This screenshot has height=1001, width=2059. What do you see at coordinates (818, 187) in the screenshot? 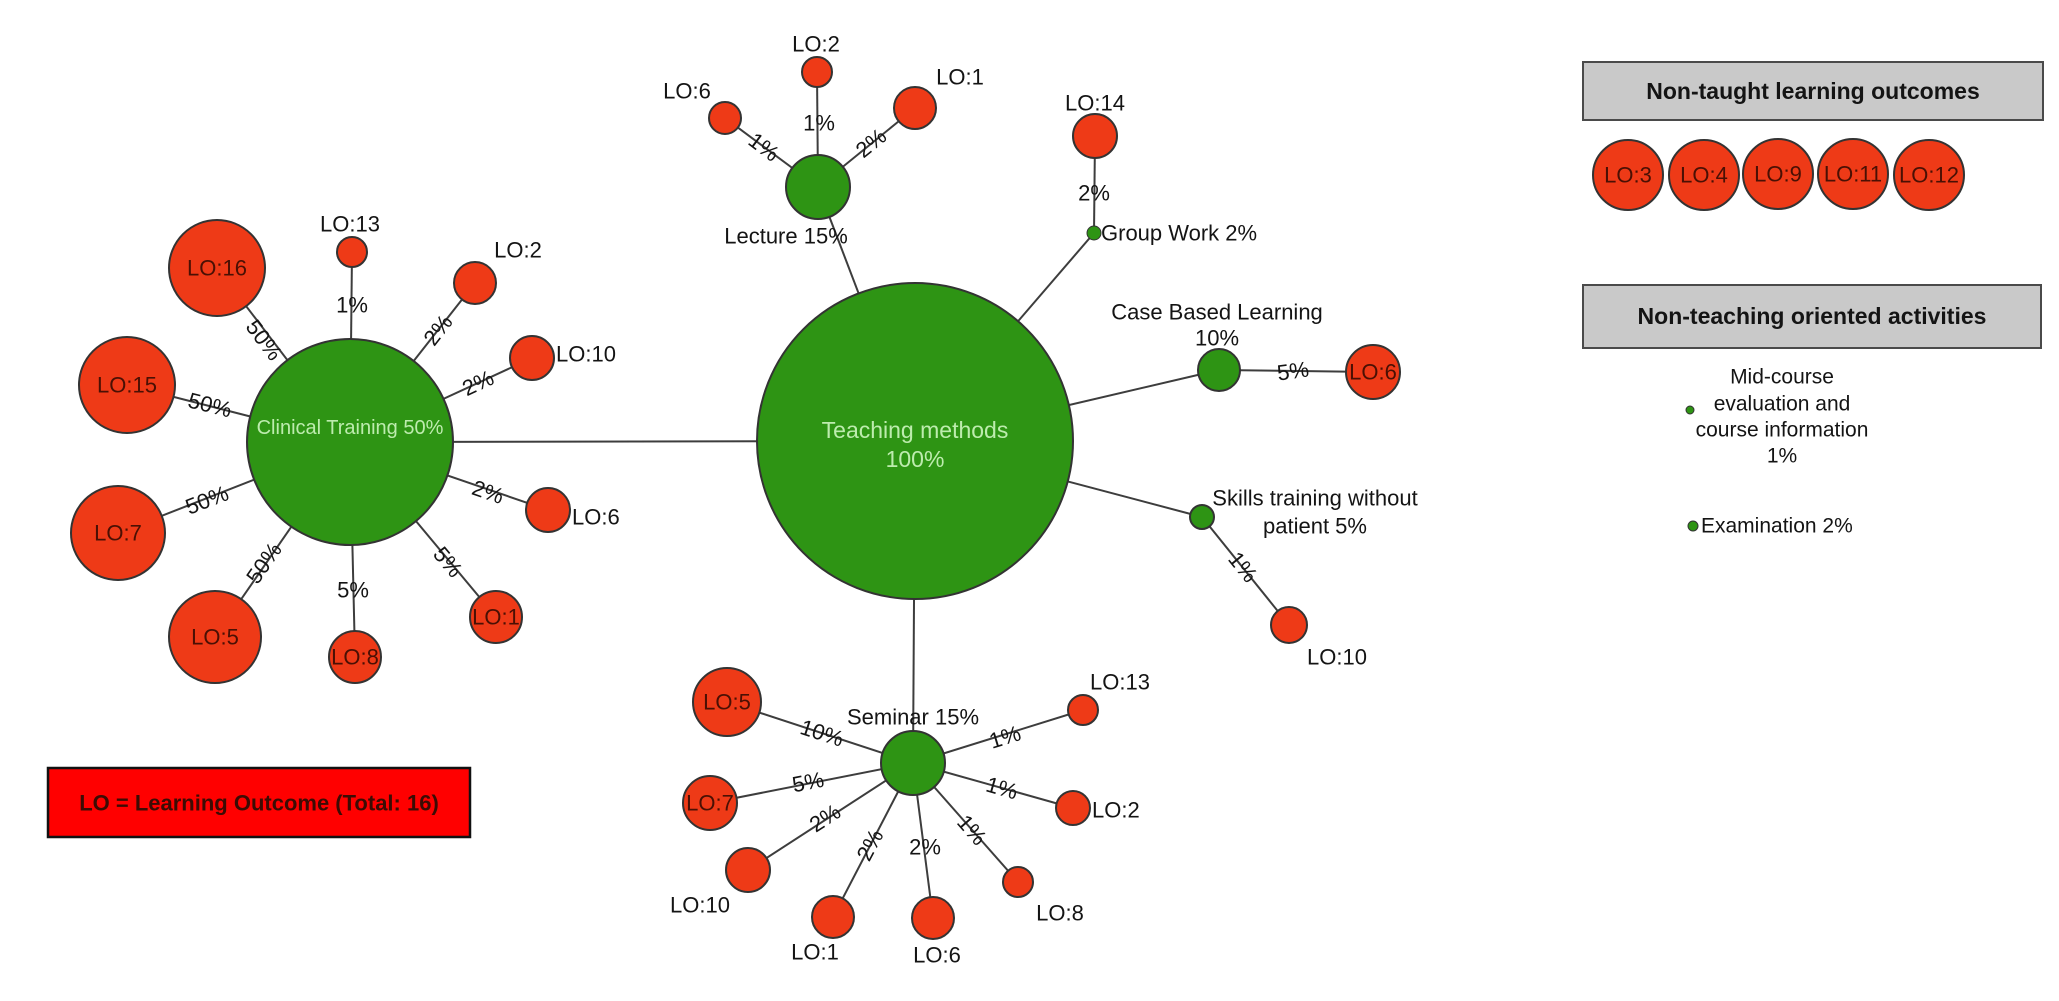
I see `node-lecture` at bounding box center [818, 187].